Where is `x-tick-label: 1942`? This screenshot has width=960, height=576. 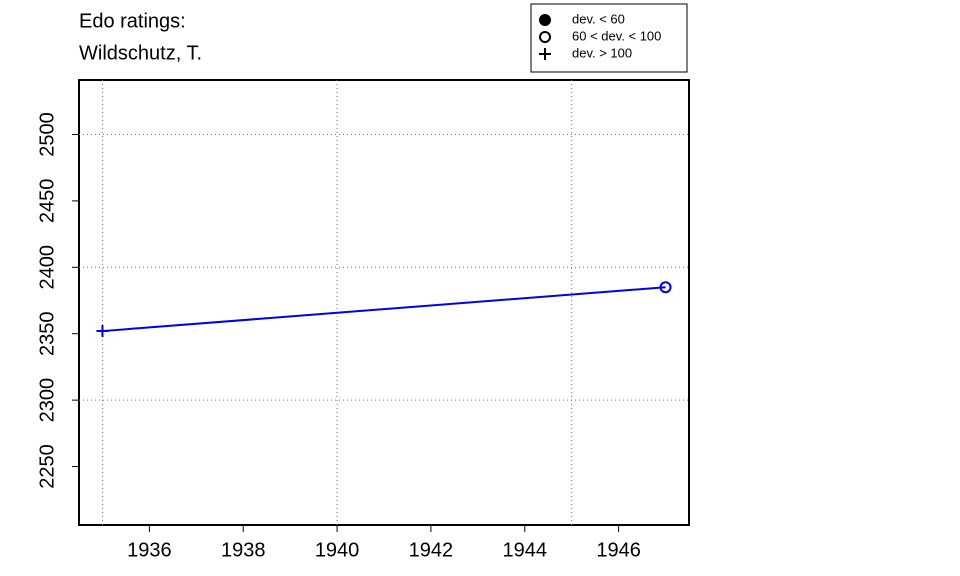 x-tick-label: 1942 is located at coordinates (431, 550).